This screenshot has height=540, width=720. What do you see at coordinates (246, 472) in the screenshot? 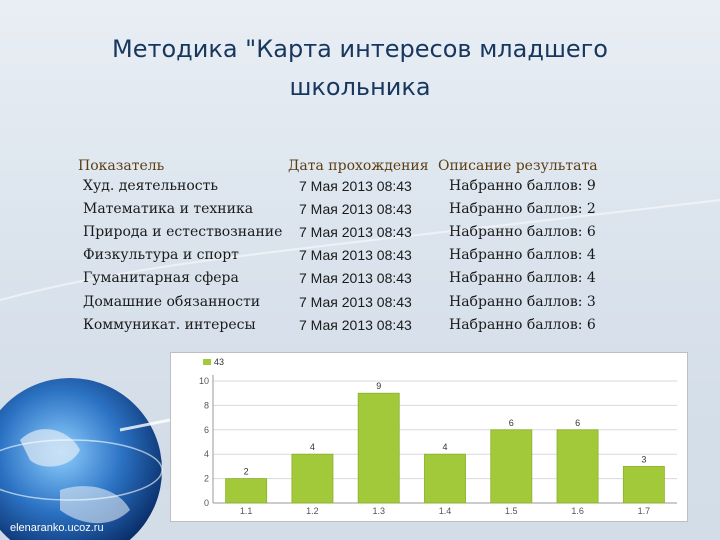
I see `data-label: 2` at bounding box center [246, 472].